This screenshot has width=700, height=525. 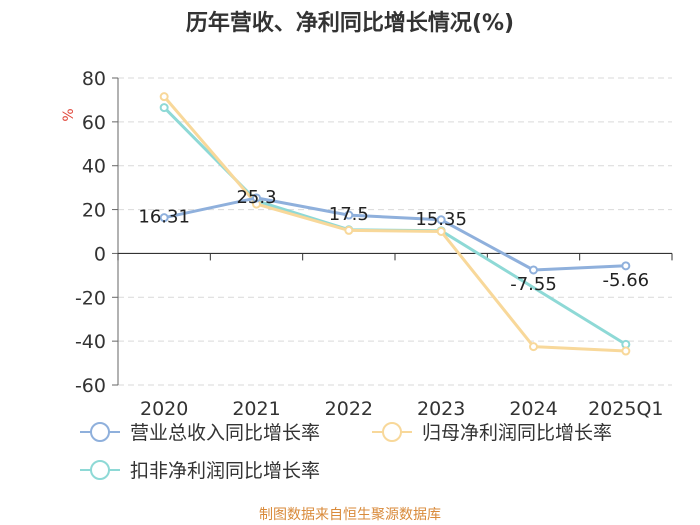 What do you see at coordinates (94, 211) in the screenshot?
I see `y-tick-label: 20` at bounding box center [94, 211].